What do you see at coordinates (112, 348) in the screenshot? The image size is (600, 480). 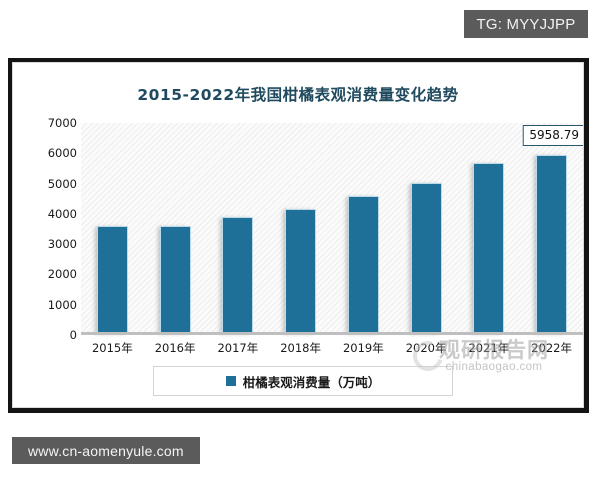 I see `x-tick-label: 2015年` at bounding box center [112, 348].